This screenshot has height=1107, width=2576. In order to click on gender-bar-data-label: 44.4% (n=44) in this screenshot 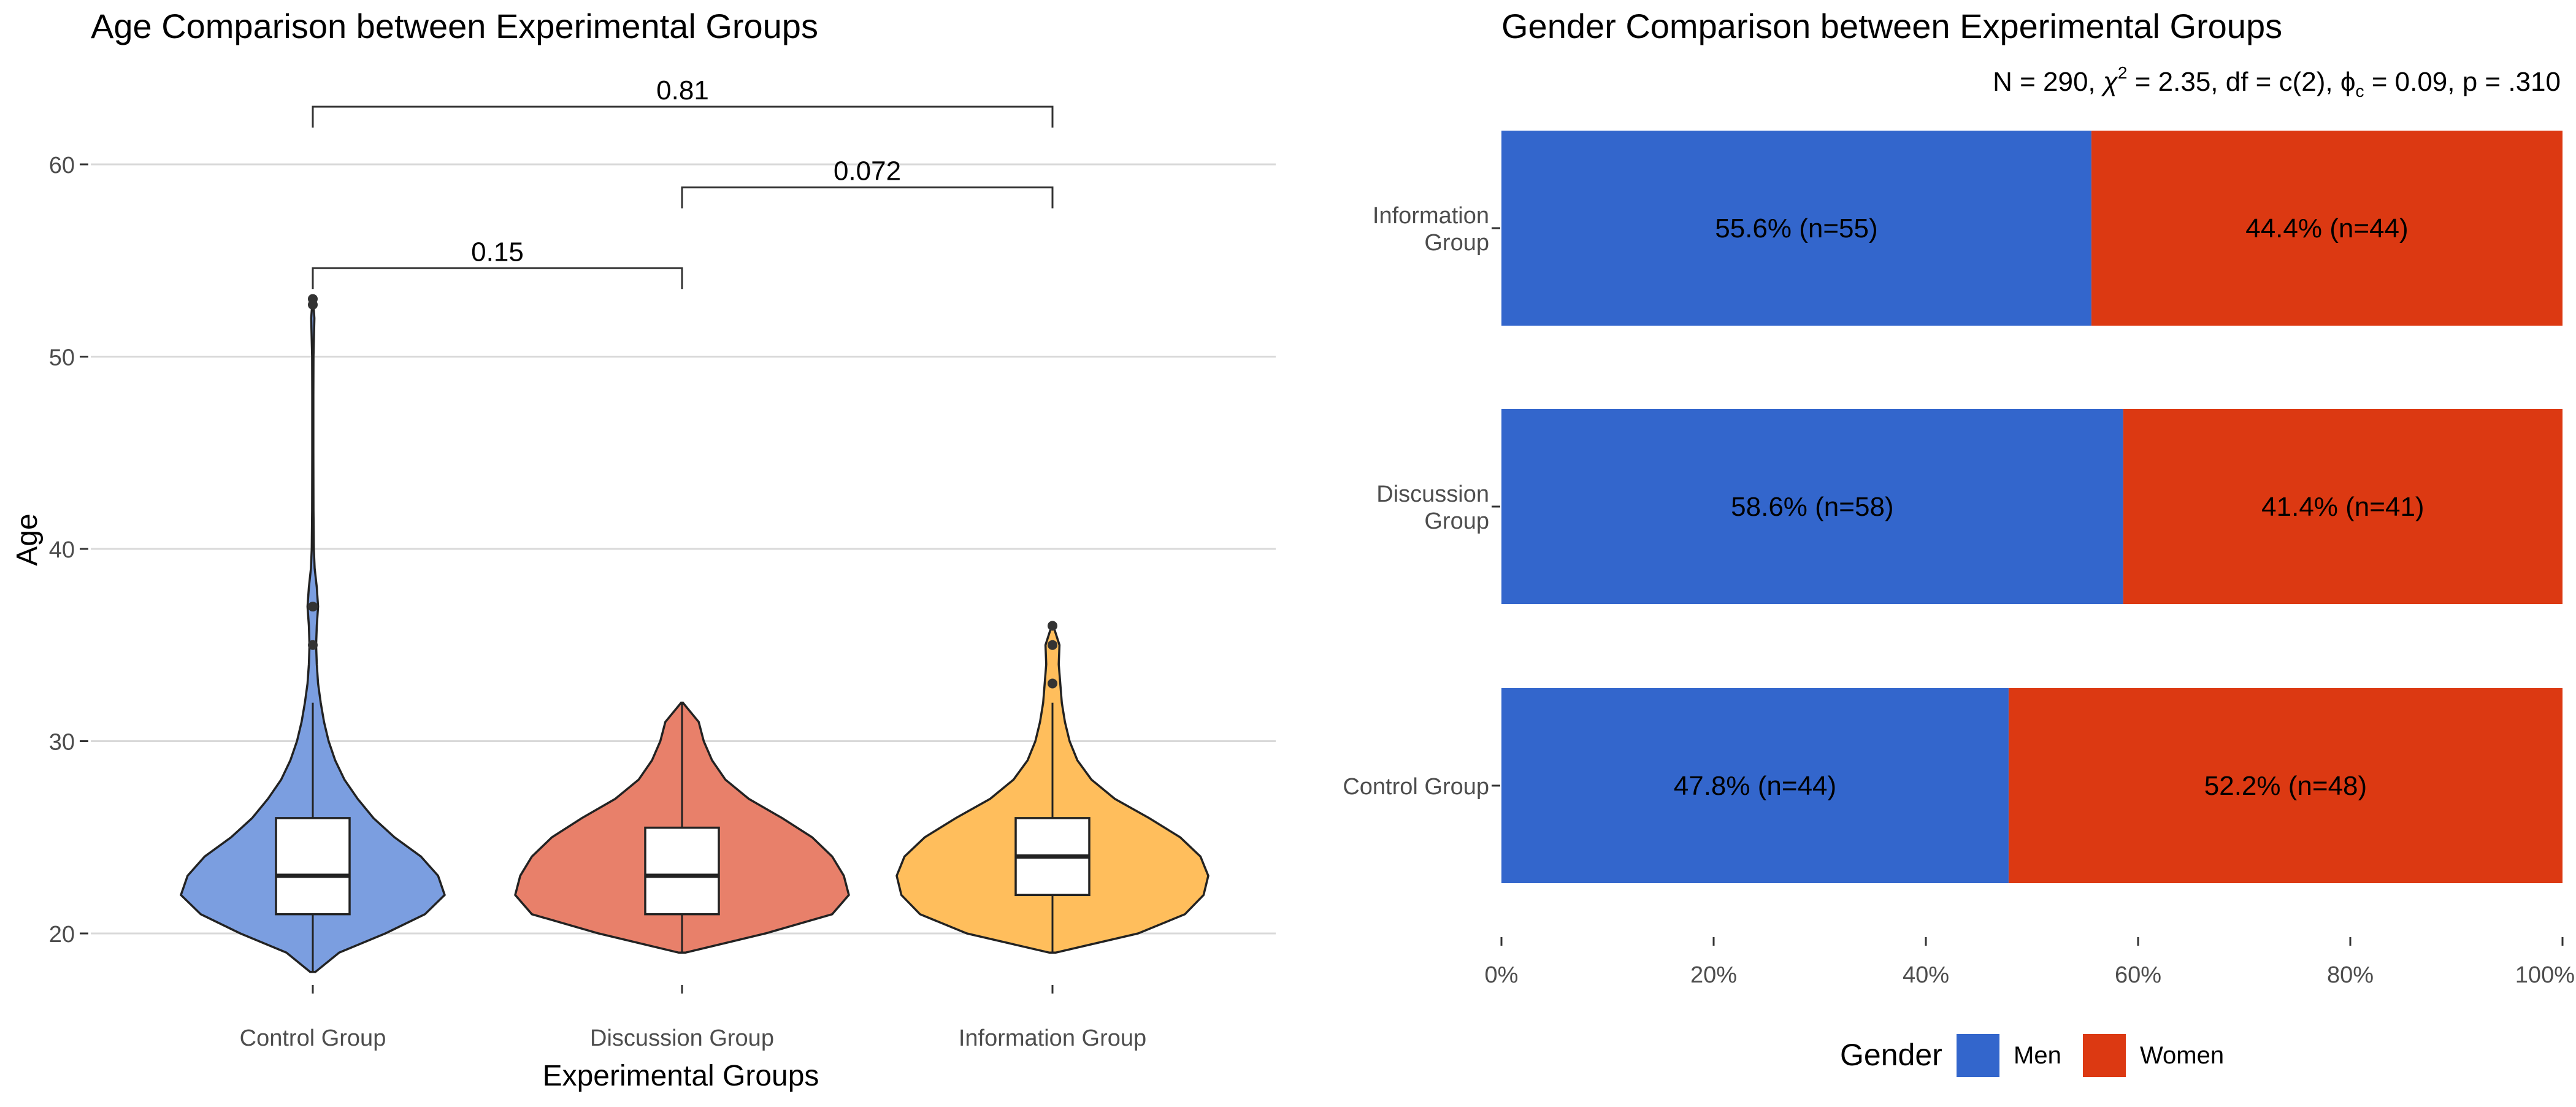, I will do `click(2326, 228)`.